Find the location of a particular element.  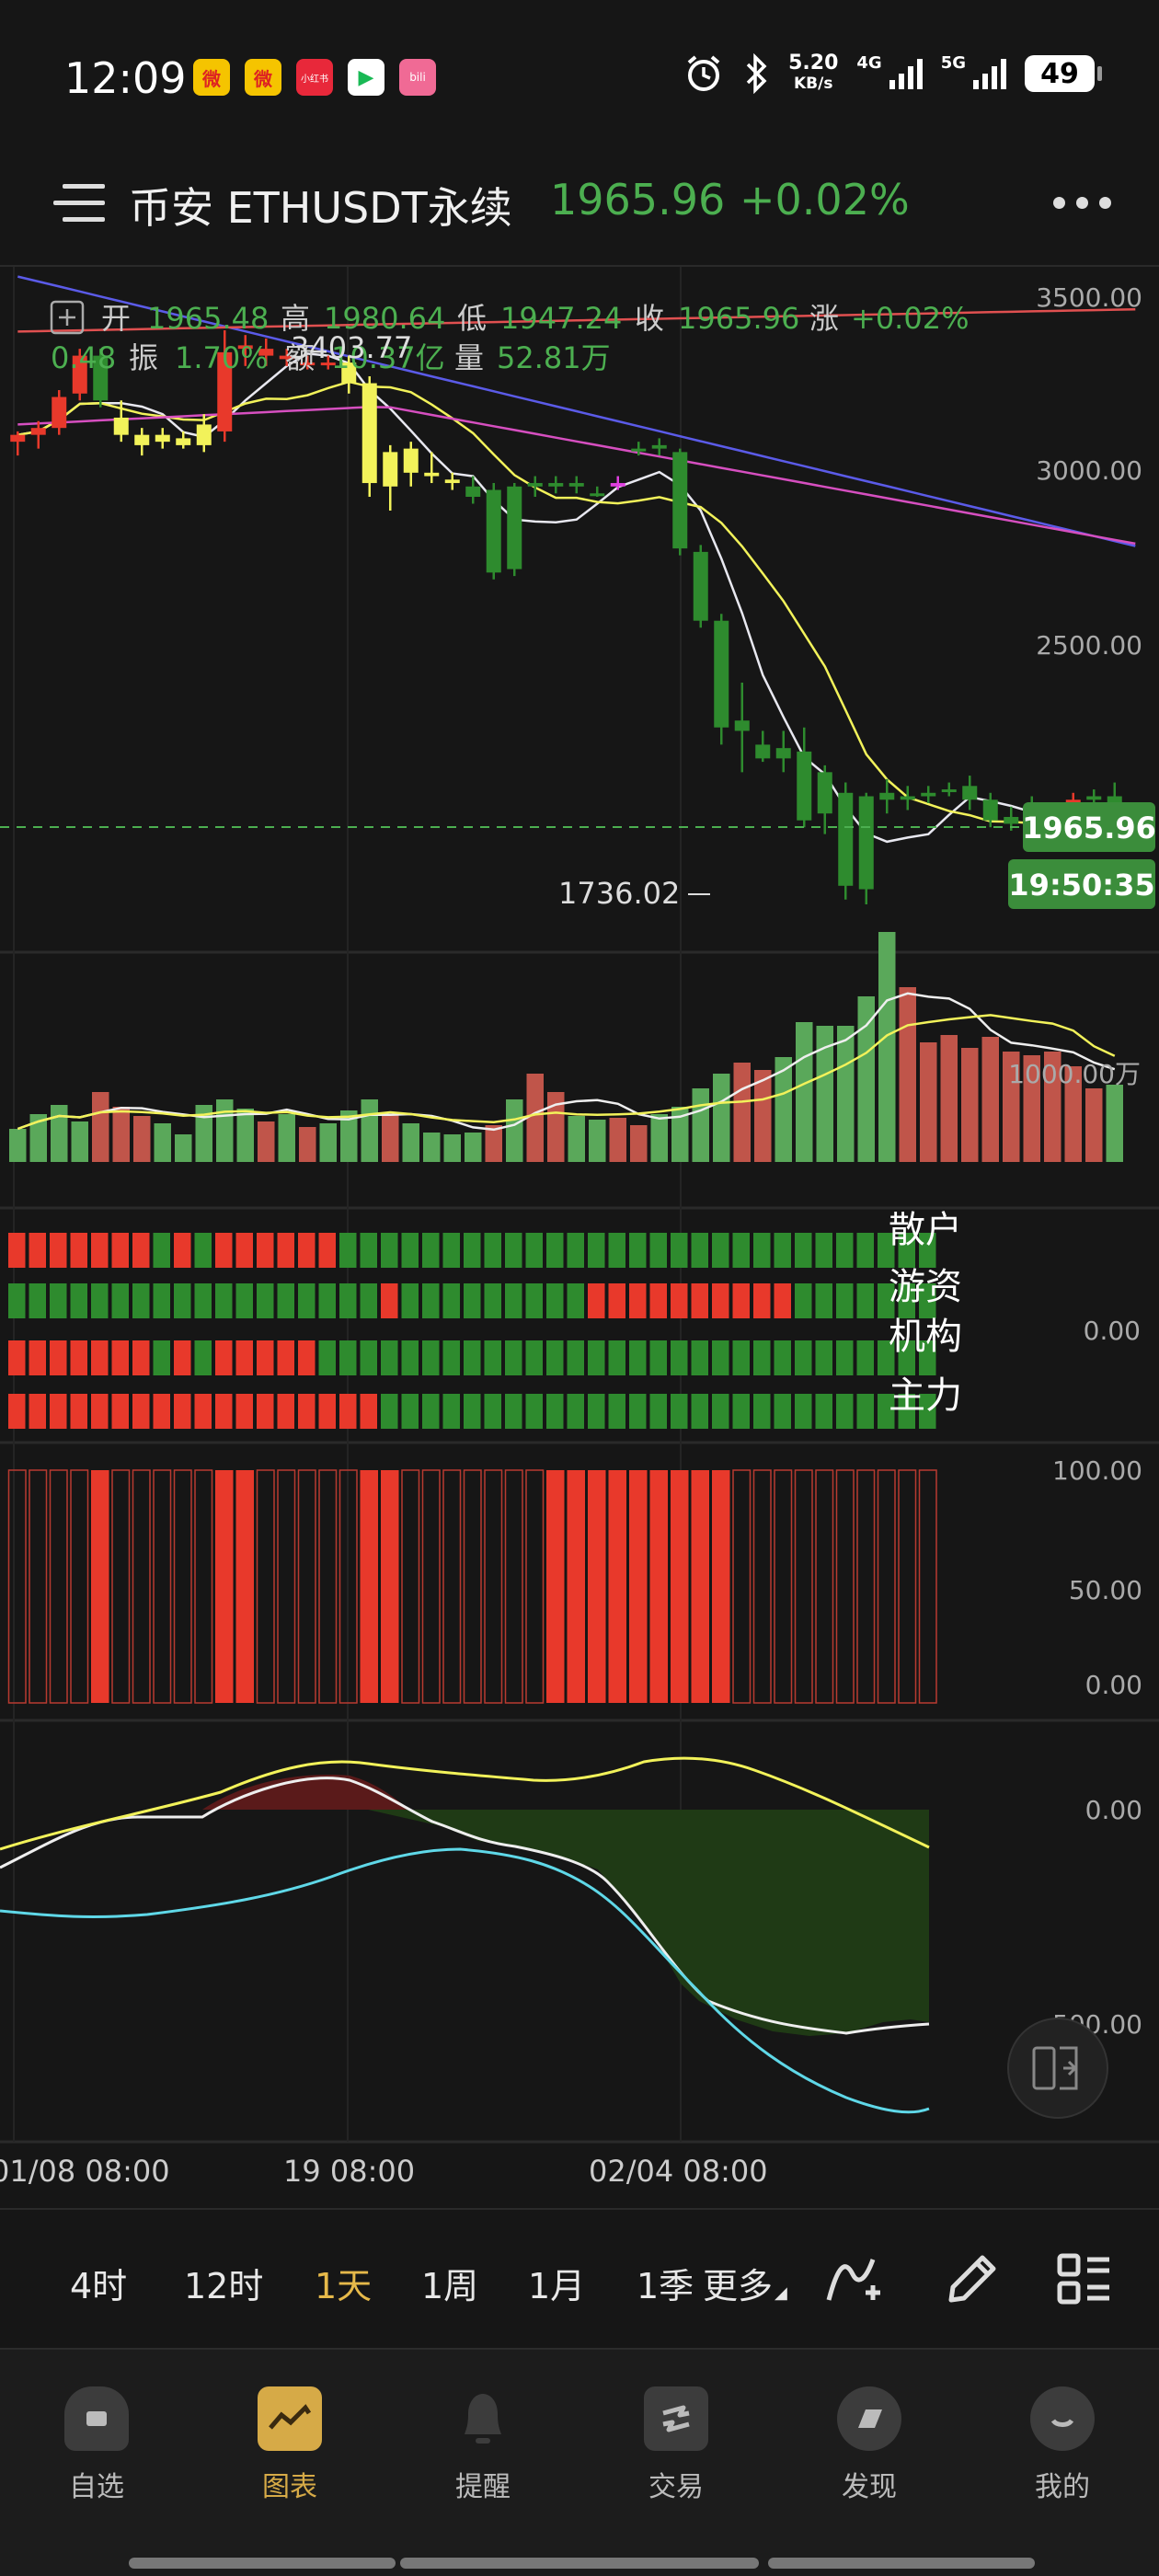

high-value: 1980.64 is located at coordinates (384, 318).